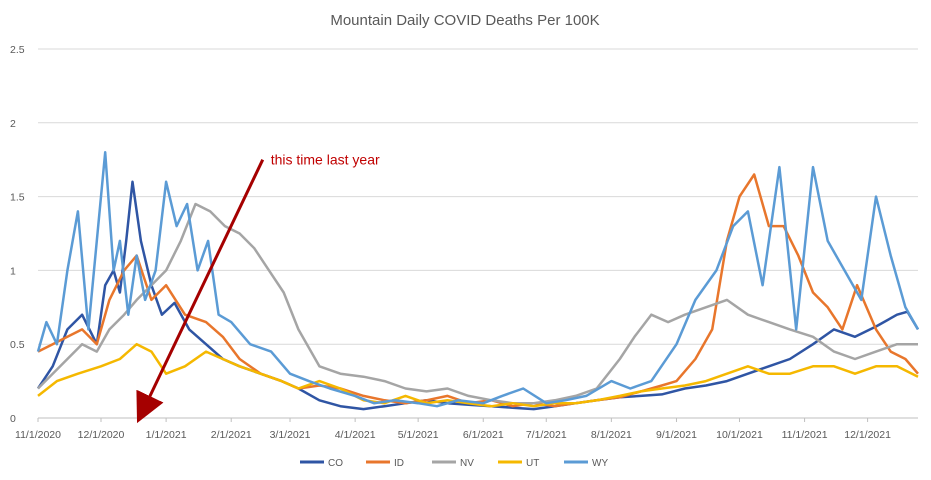 Image resolution: width=931 pixels, height=480 pixels. What do you see at coordinates (805, 435) in the screenshot?
I see `x-tick-label: 11/1/2021` at bounding box center [805, 435].